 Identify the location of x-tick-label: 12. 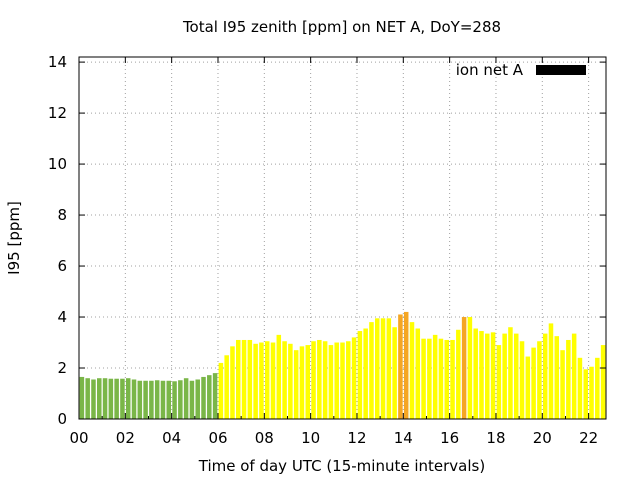
(356, 438).